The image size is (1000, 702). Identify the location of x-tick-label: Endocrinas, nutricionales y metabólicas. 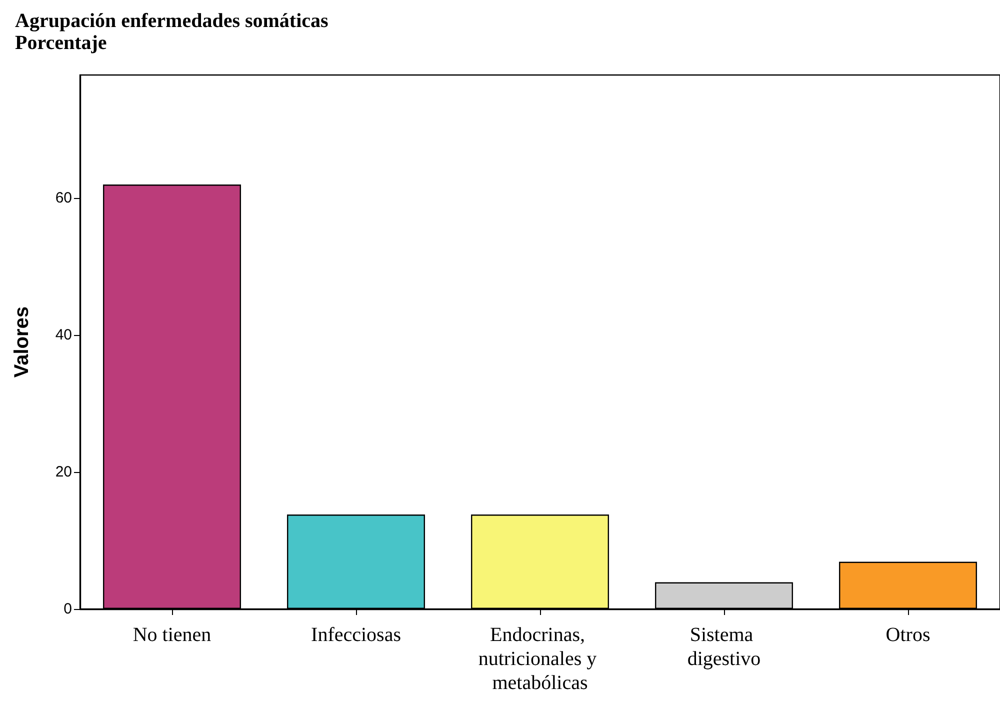
(540, 659).